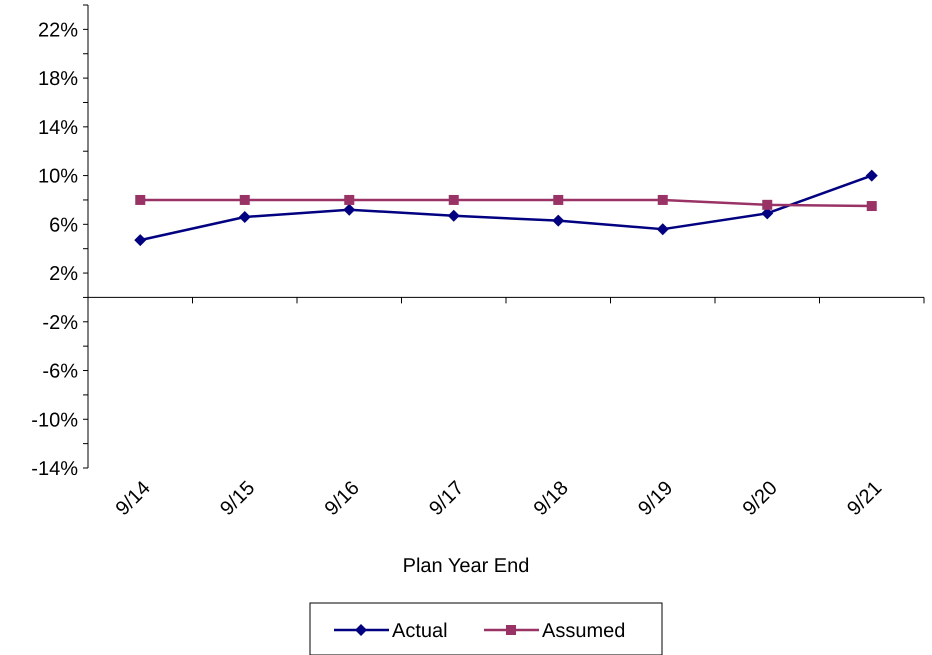  What do you see at coordinates (54, 420) in the screenshot?
I see `y-tick-label: -10%` at bounding box center [54, 420].